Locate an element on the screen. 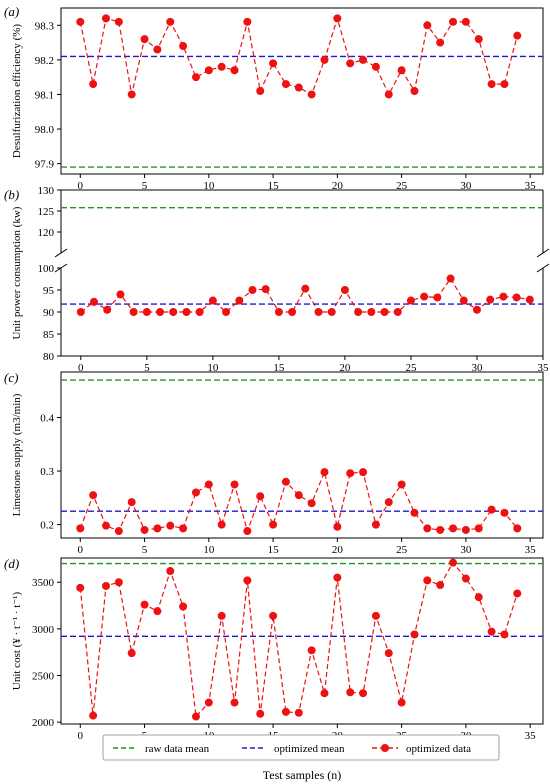  axis-break-right-upper is located at coordinates (543, 253).